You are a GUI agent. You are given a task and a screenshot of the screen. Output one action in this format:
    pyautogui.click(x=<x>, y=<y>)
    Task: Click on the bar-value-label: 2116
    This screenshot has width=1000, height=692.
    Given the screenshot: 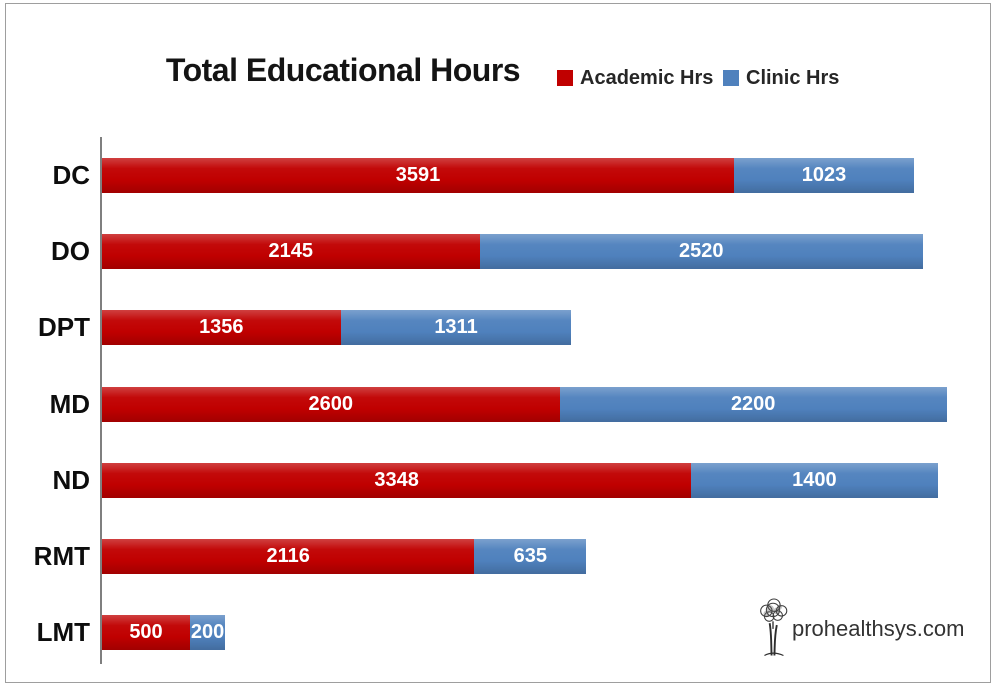 What is the action you would take?
    pyautogui.click(x=288, y=556)
    